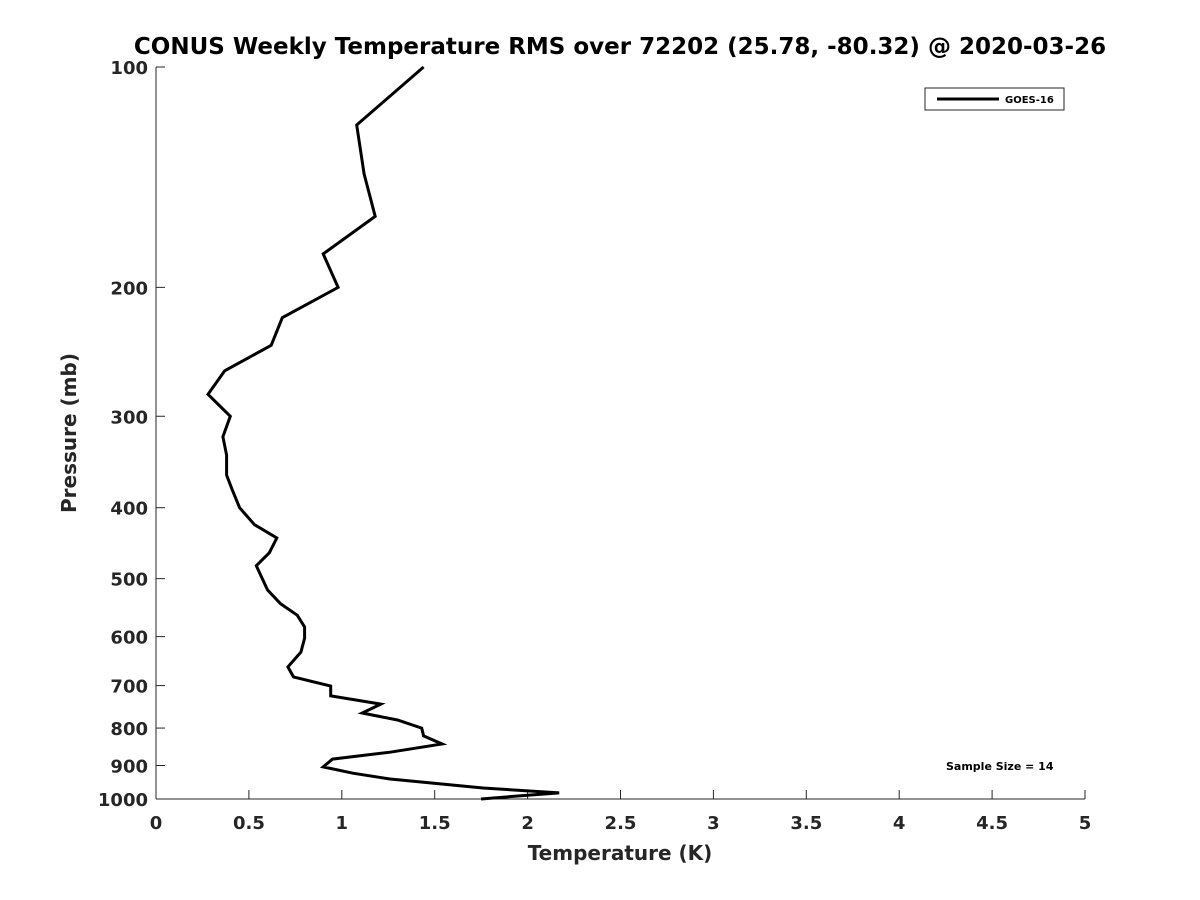 Image resolution: width=1200 pixels, height=900 pixels. What do you see at coordinates (249, 823) in the screenshot?
I see `x-tick-label: 0.5` at bounding box center [249, 823].